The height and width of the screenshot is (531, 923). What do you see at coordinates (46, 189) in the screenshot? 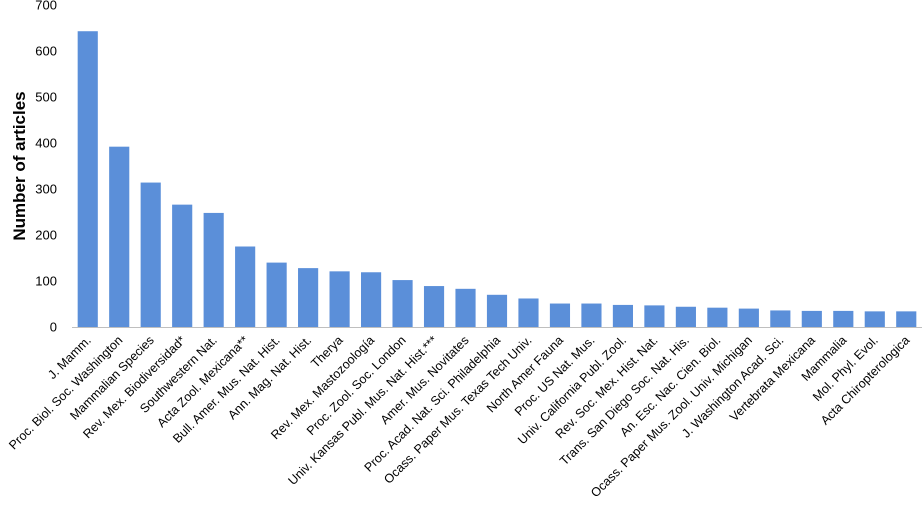
I see `y-tick-label: 300` at bounding box center [46, 189].